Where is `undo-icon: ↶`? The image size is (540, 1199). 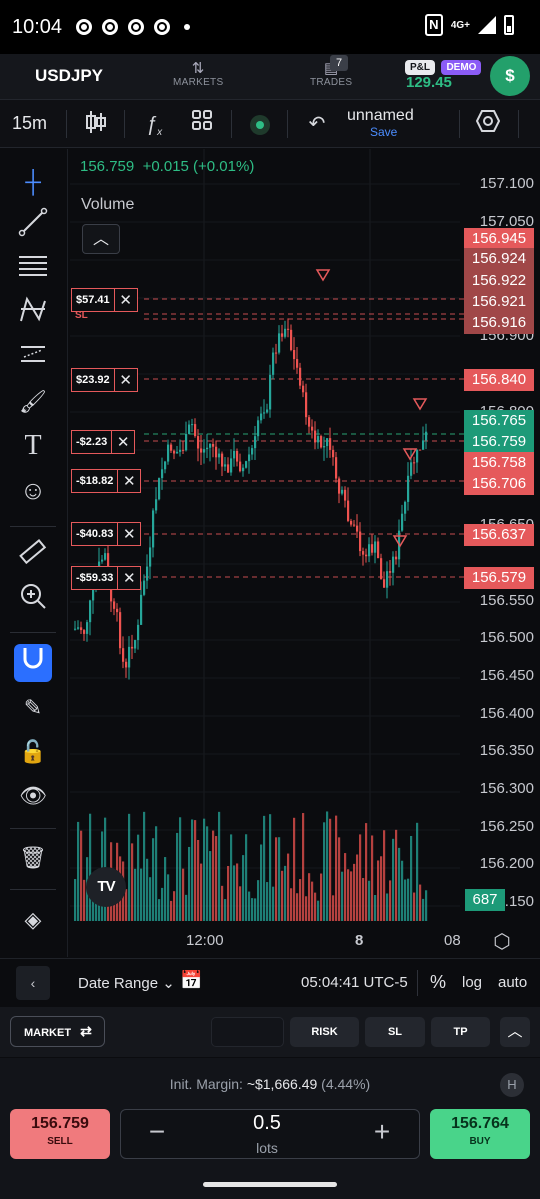 undo-icon: ↶ is located at coordinates (317, 124).